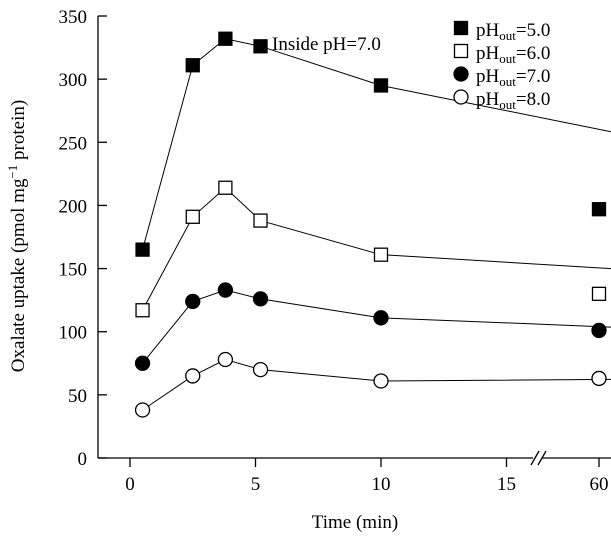  What do you see at coordinates (73, 206) in the screenshot?
I see `y-tick-label-200: 200` at bounding box center [73, 206].